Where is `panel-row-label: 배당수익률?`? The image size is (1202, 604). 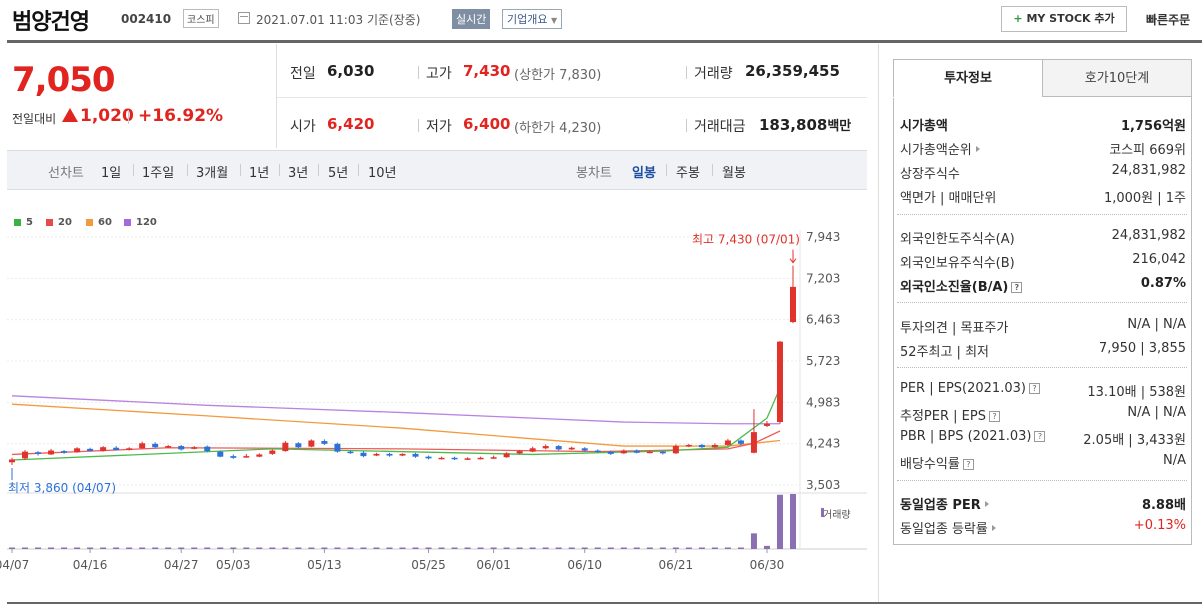 panel-row-label: 배당수익률? is located at coordinates (937, 462).